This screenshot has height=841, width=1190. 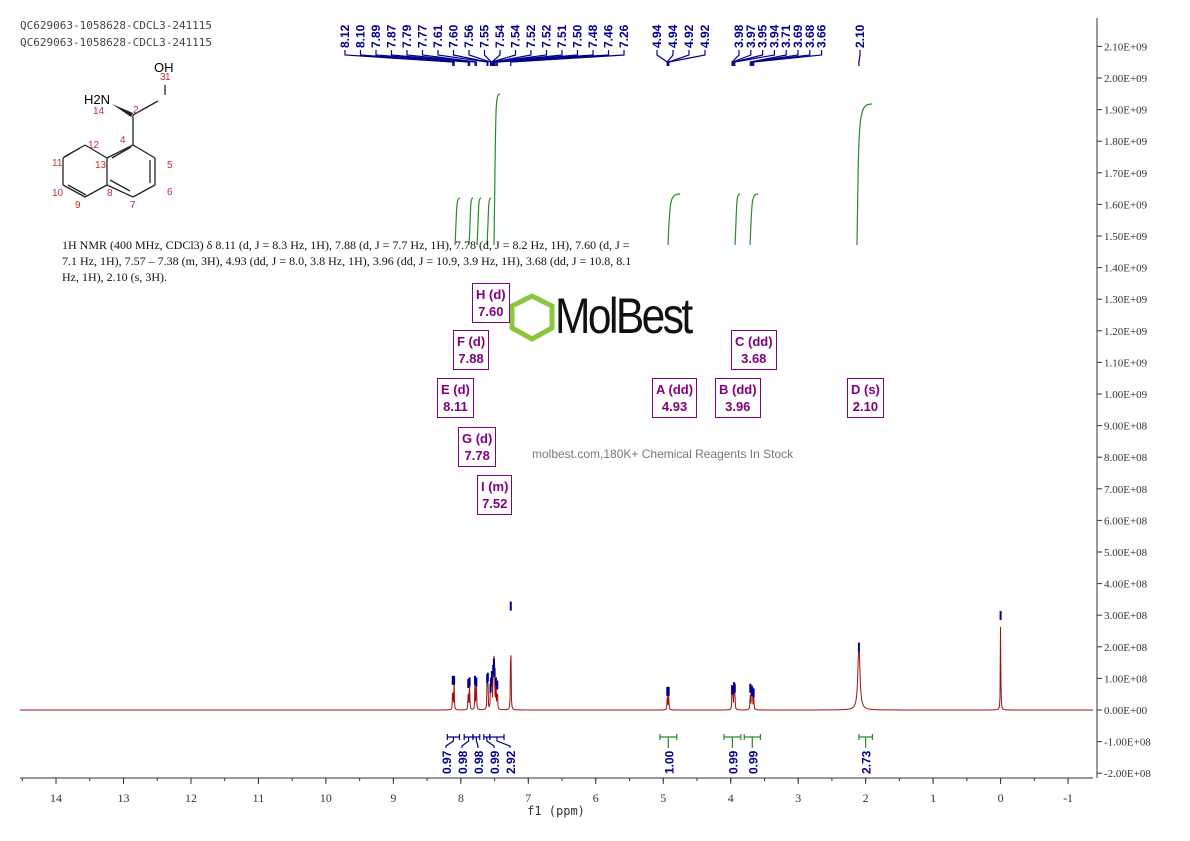 I want to click on atom-number: 1, so click(x=168, y=77).